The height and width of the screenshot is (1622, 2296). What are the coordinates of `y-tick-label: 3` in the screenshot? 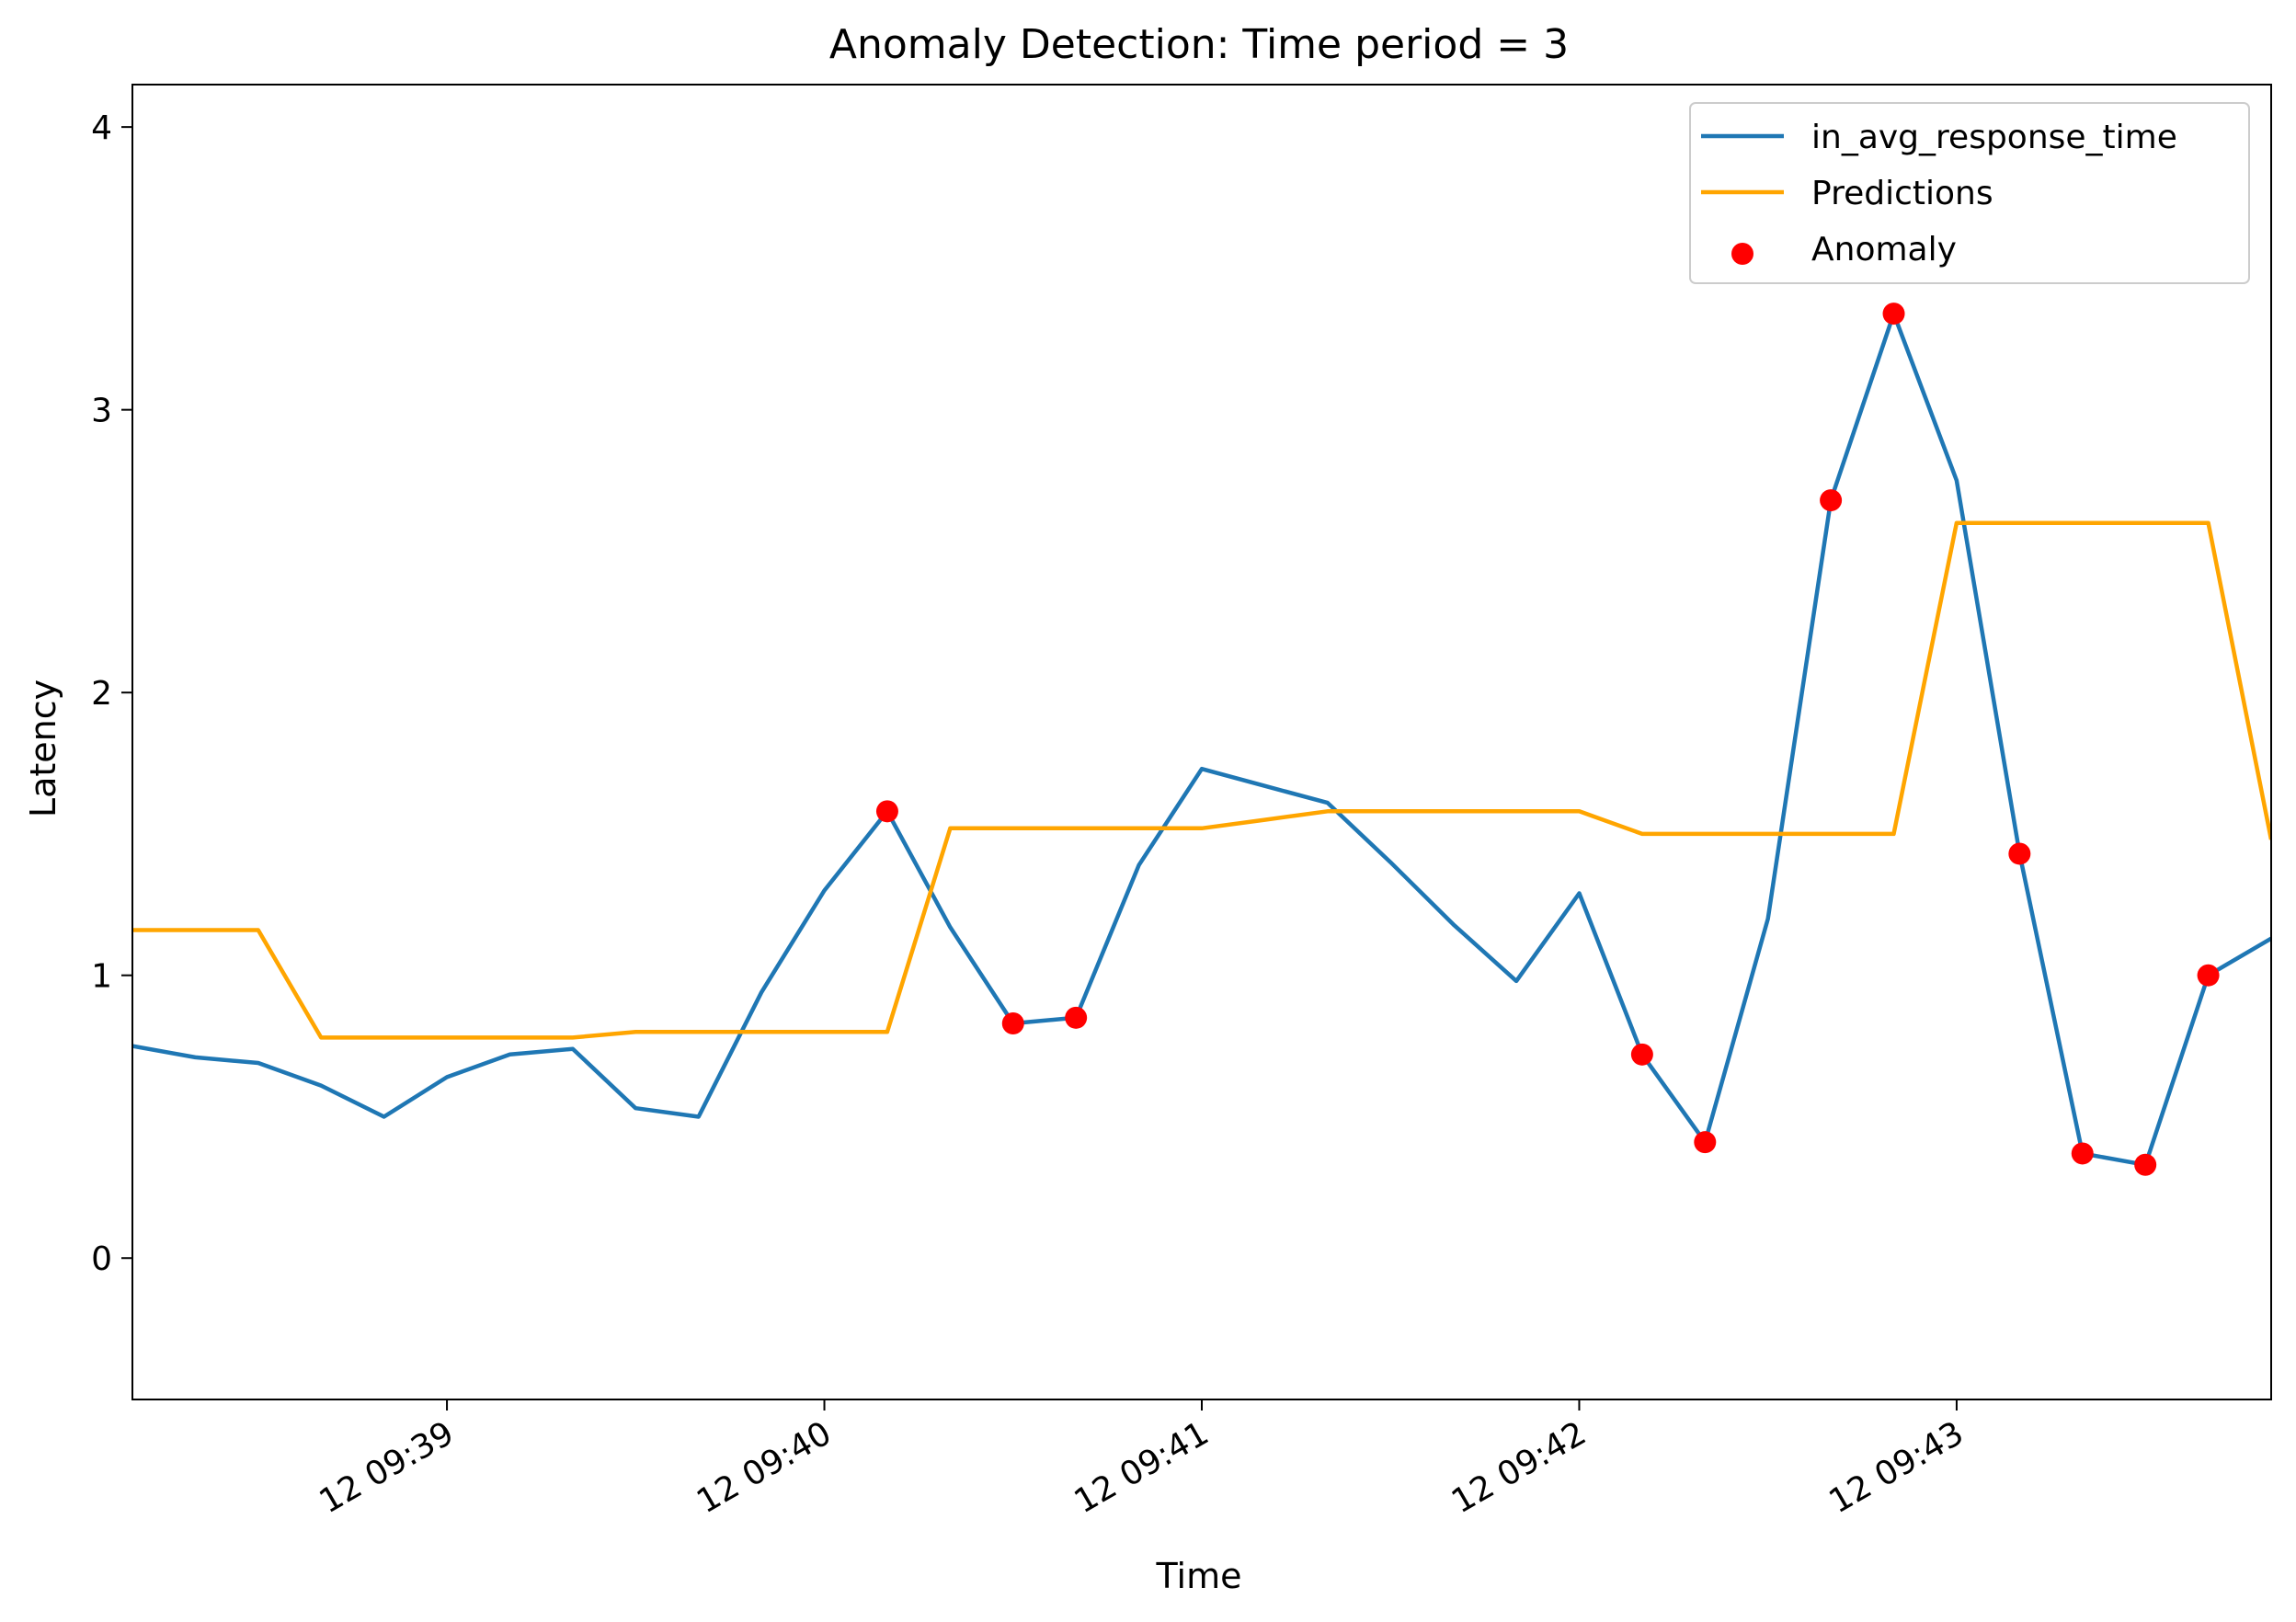 It's located at (101, 411).